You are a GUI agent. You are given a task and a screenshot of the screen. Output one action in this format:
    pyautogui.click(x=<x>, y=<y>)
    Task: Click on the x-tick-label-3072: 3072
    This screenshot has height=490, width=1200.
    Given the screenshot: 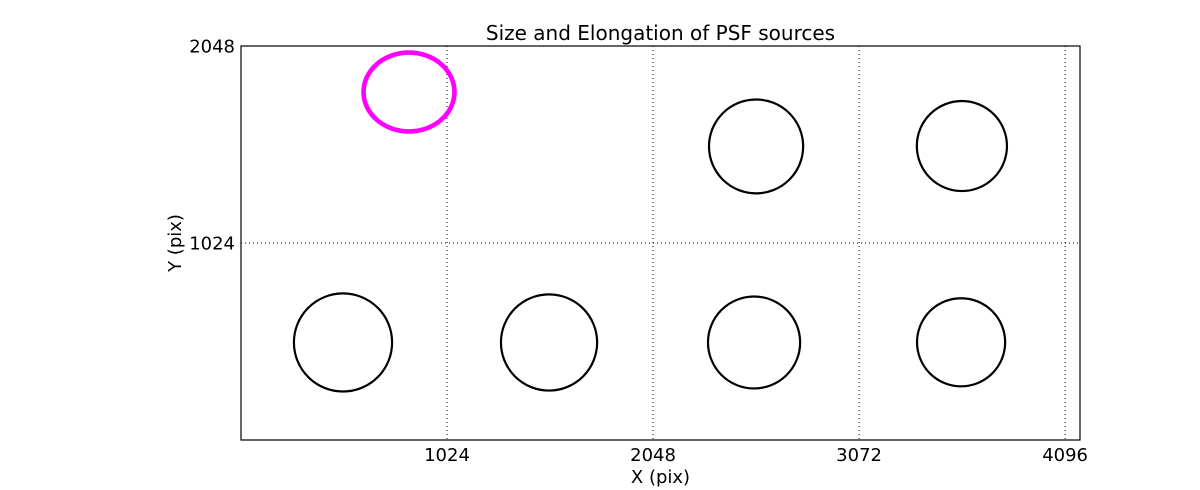 What is the action you would take?
    pyautogui.click(x=859, y=455)
    